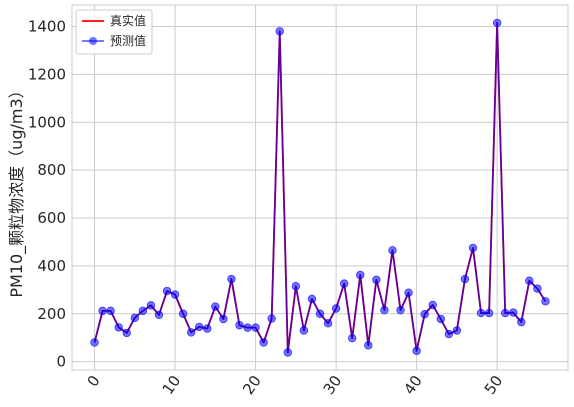  Describe the element at coordinates (333, 385) in the screenshot. I see `x-tick-label: 30` at that location.